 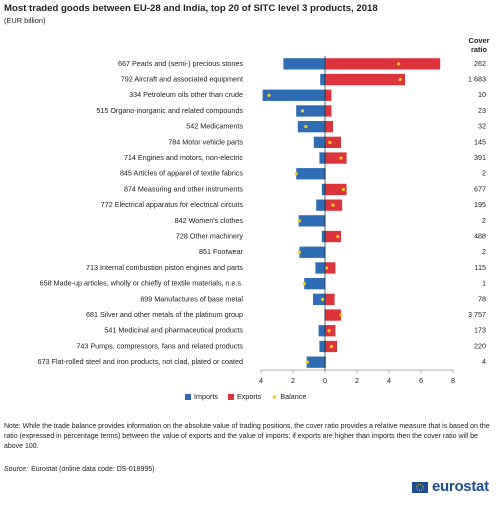 I want to click on logo-flag, so click(x=420, y=487).